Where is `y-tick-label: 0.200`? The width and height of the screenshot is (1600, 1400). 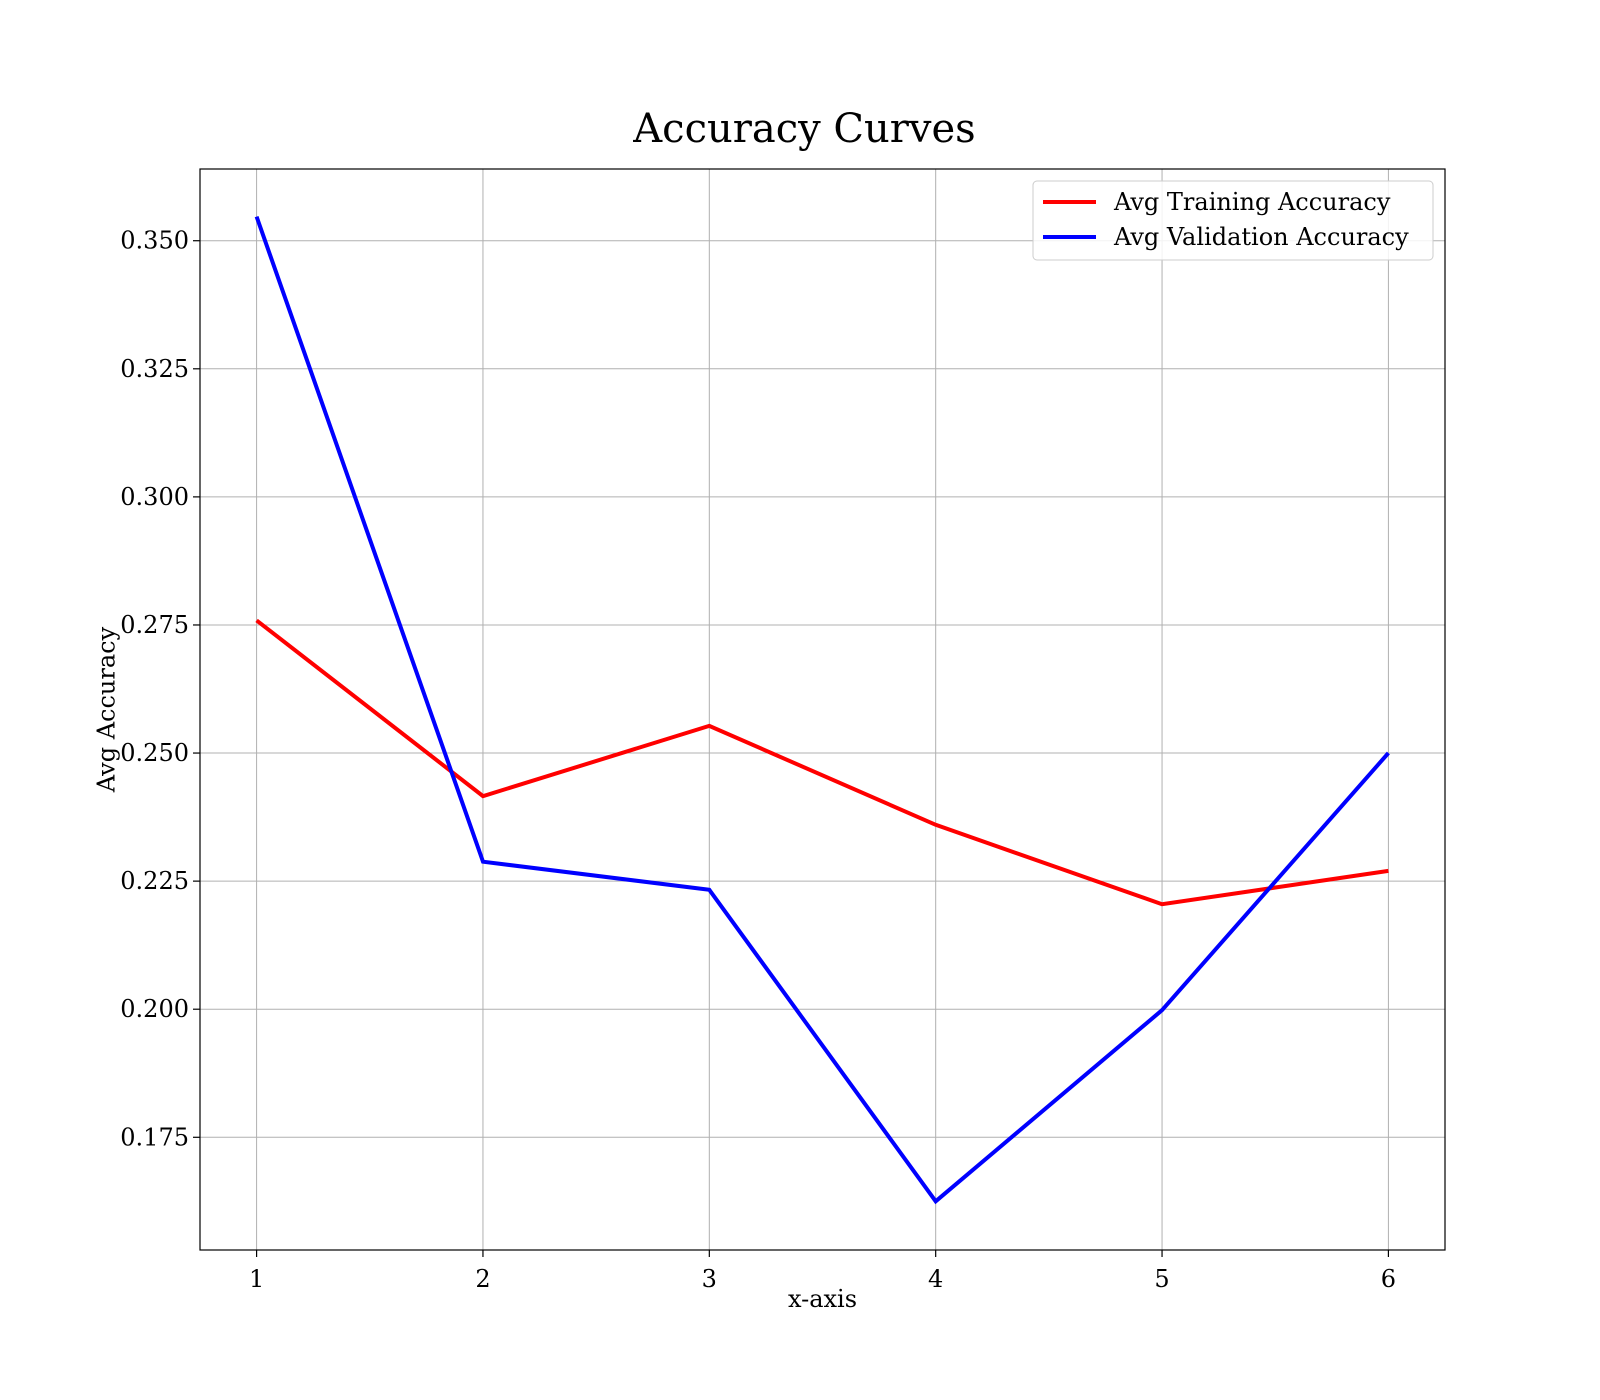 y-tick-label: 0.200 is located at coordinates (154, 1009).